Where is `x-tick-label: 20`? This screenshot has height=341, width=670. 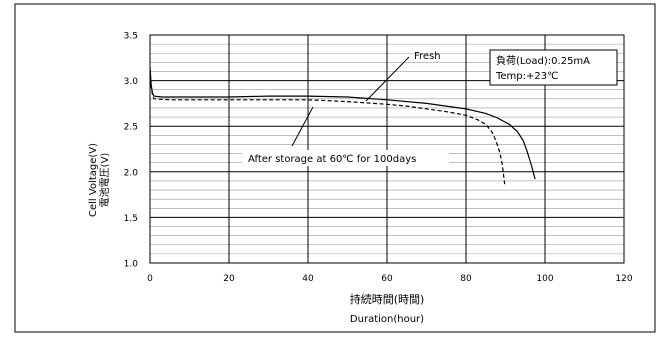 x-tick-label: 20 is located at coordinates (229, 279).